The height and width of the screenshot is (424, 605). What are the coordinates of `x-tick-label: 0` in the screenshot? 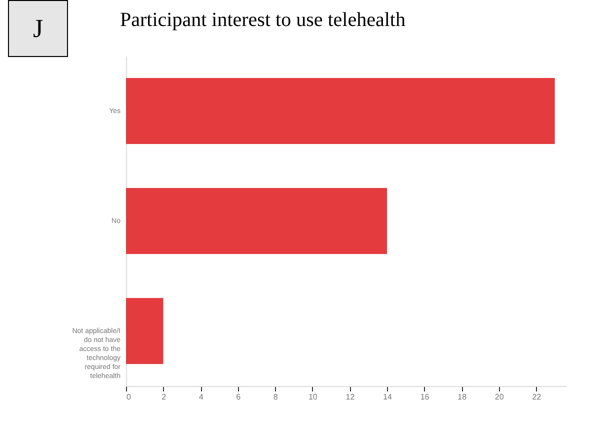 It's located at (129, 397).